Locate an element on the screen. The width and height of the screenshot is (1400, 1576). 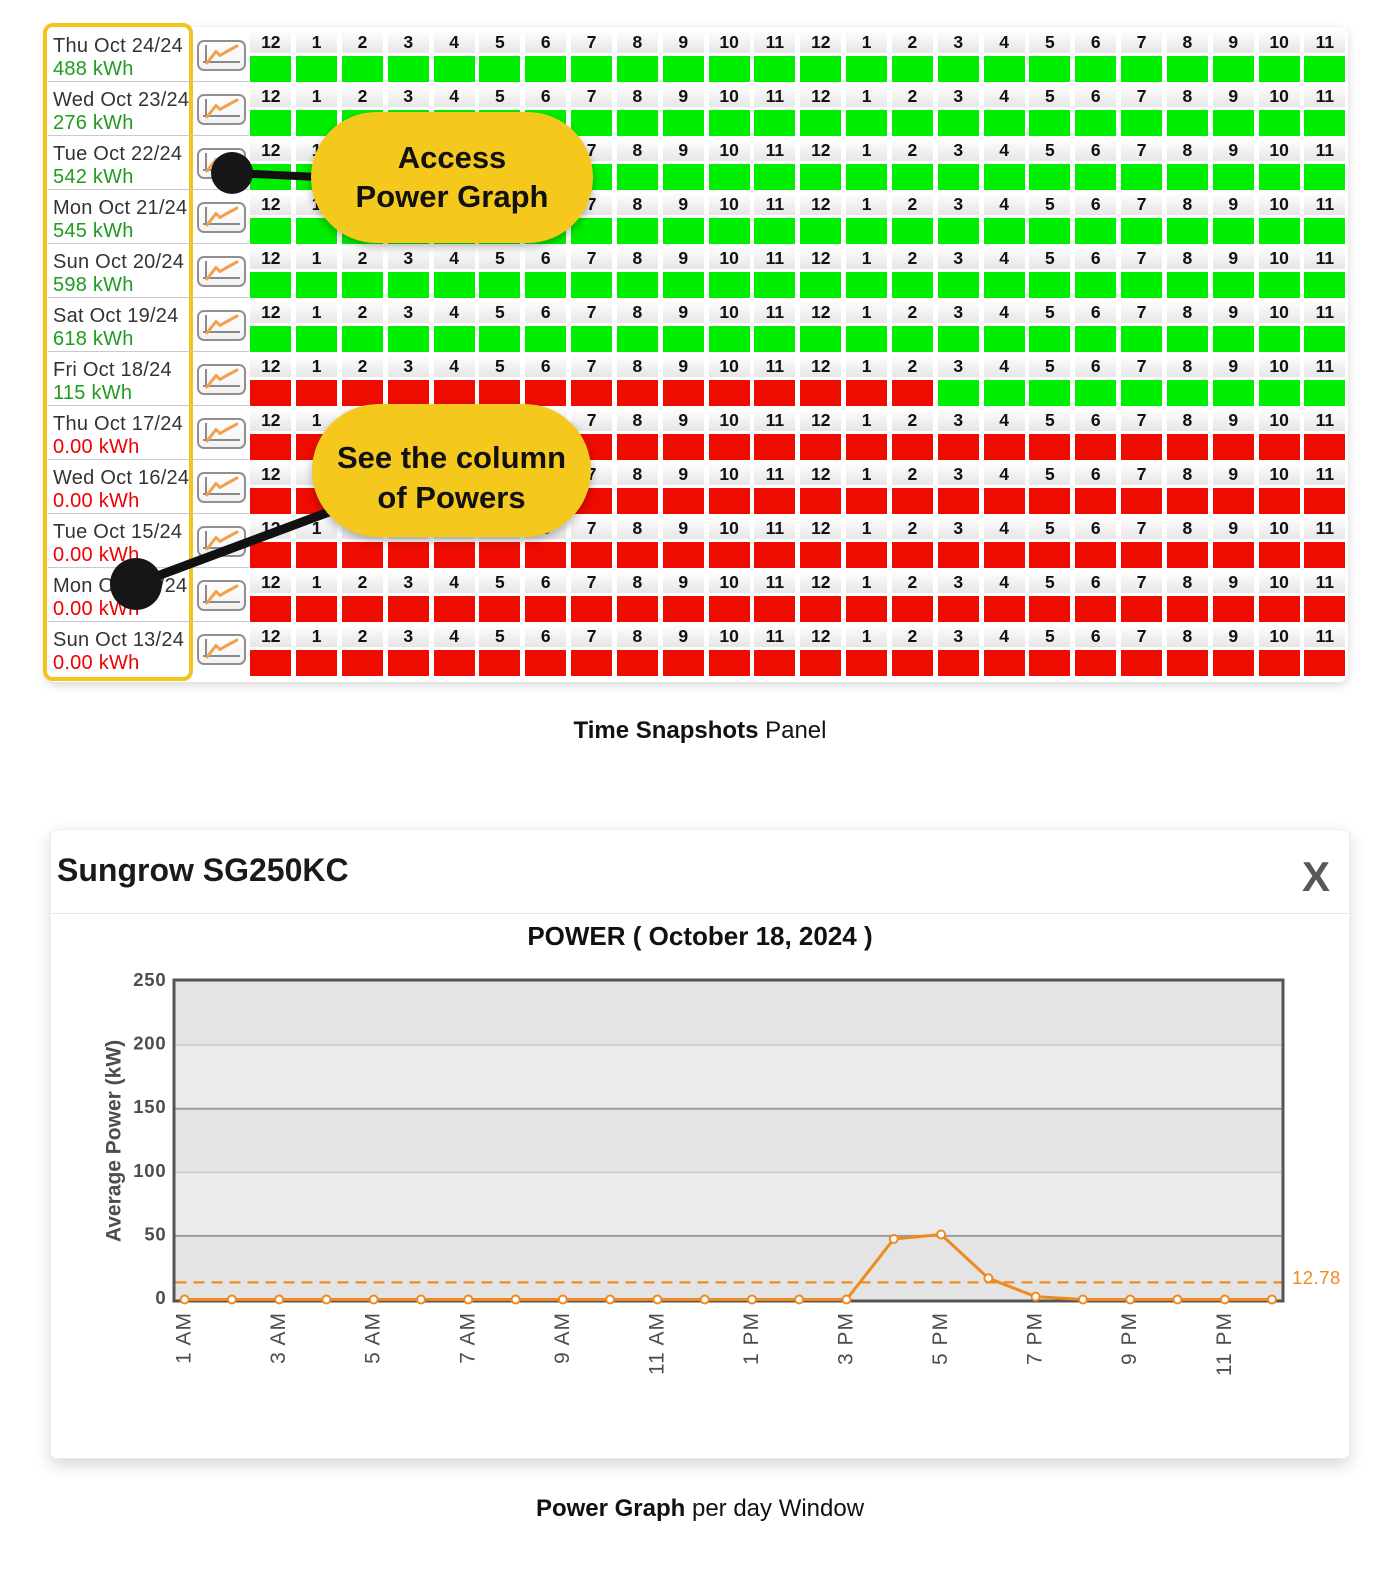
svg-text: 7 AM is located at coordinates (467, 1338).